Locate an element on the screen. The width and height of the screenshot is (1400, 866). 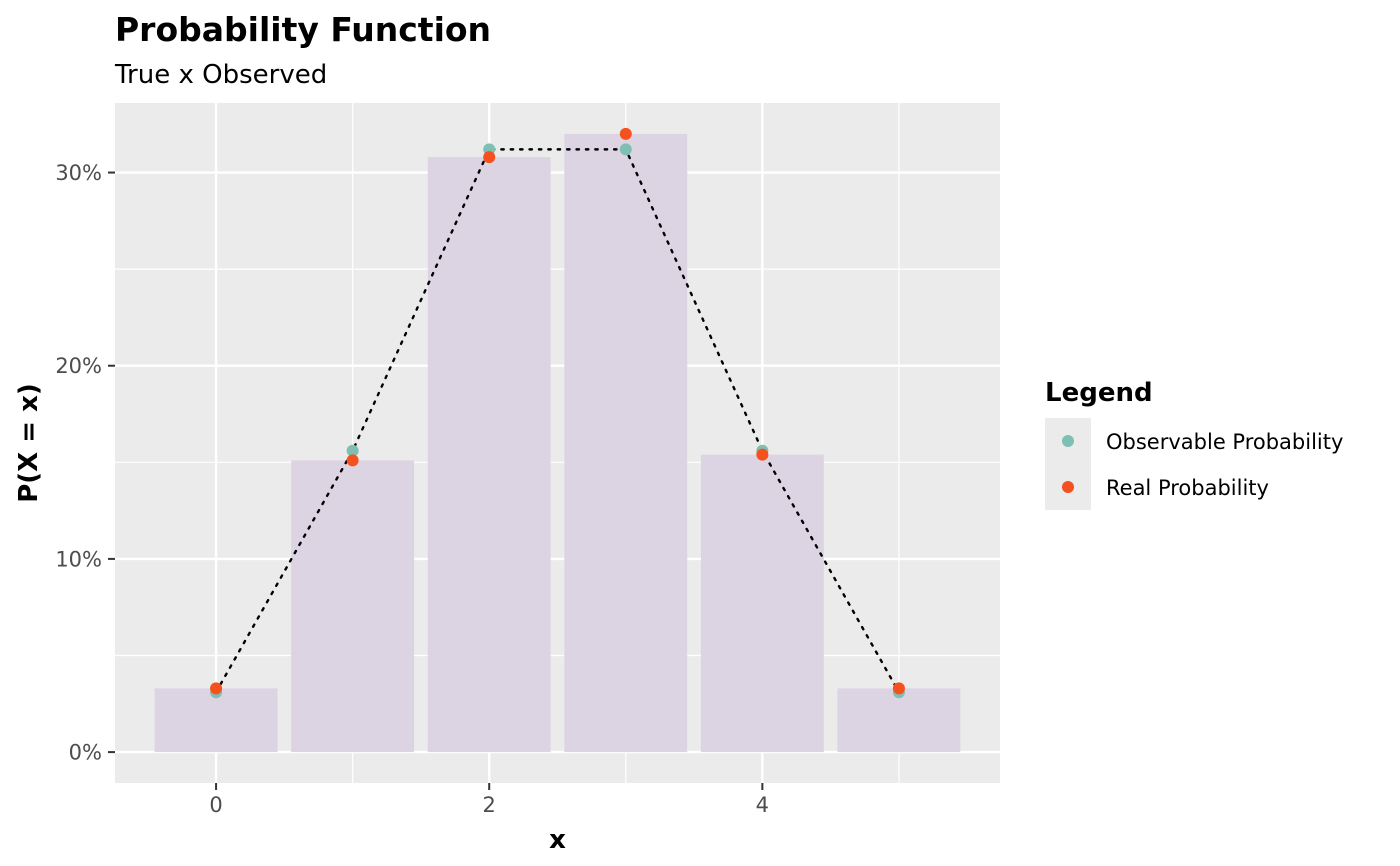
chart-title: Probability Function is located at coordinates (303, 29).